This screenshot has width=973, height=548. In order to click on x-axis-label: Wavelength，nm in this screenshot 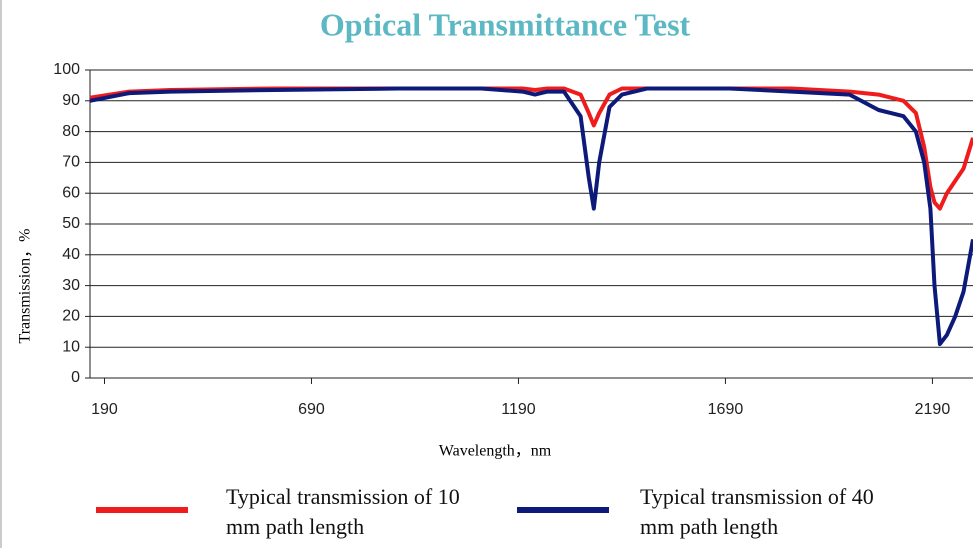, I will do `click(495, 451)`.